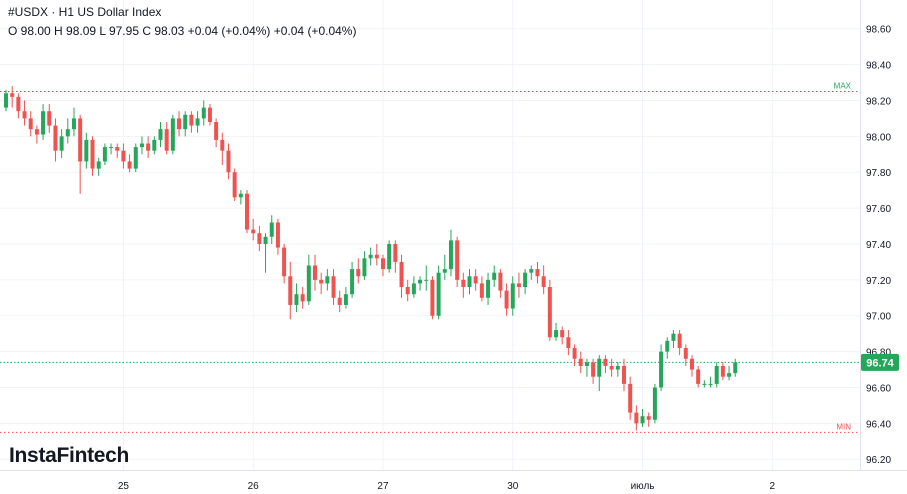  What do you see at coordinates (878, 101) in the screenshot?
I see `y-tick-label: 98.20` at bounding box center [878, 101].